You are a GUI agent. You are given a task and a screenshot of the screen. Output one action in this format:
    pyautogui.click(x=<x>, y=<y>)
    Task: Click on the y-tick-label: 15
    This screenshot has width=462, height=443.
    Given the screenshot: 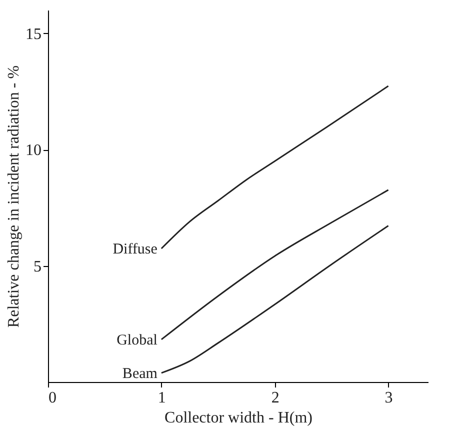 What is the action you would take?
    pyautogui.click(x=34, y=34)
    